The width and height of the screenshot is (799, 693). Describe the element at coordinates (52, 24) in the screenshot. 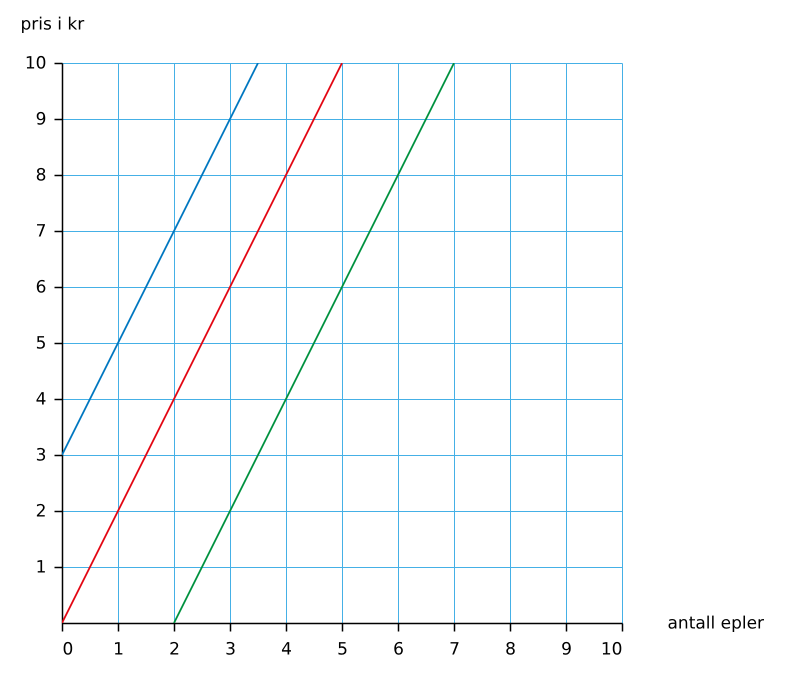

I see `y-axis-title: pris i kr` at that location.